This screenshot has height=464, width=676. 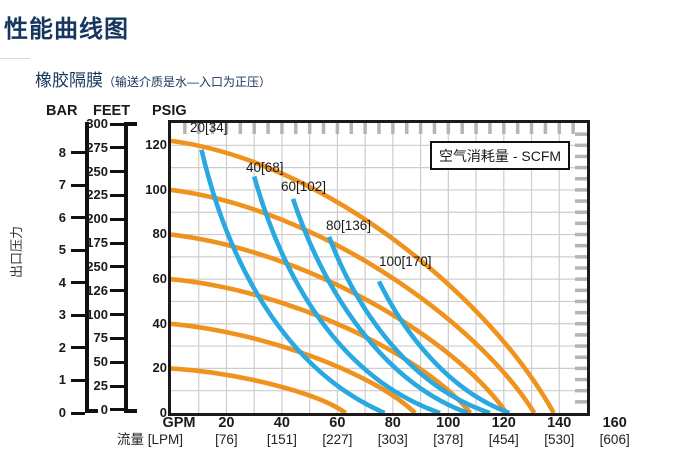 I want to click on bar-tick-label: 8, so click(x=62, y=152).